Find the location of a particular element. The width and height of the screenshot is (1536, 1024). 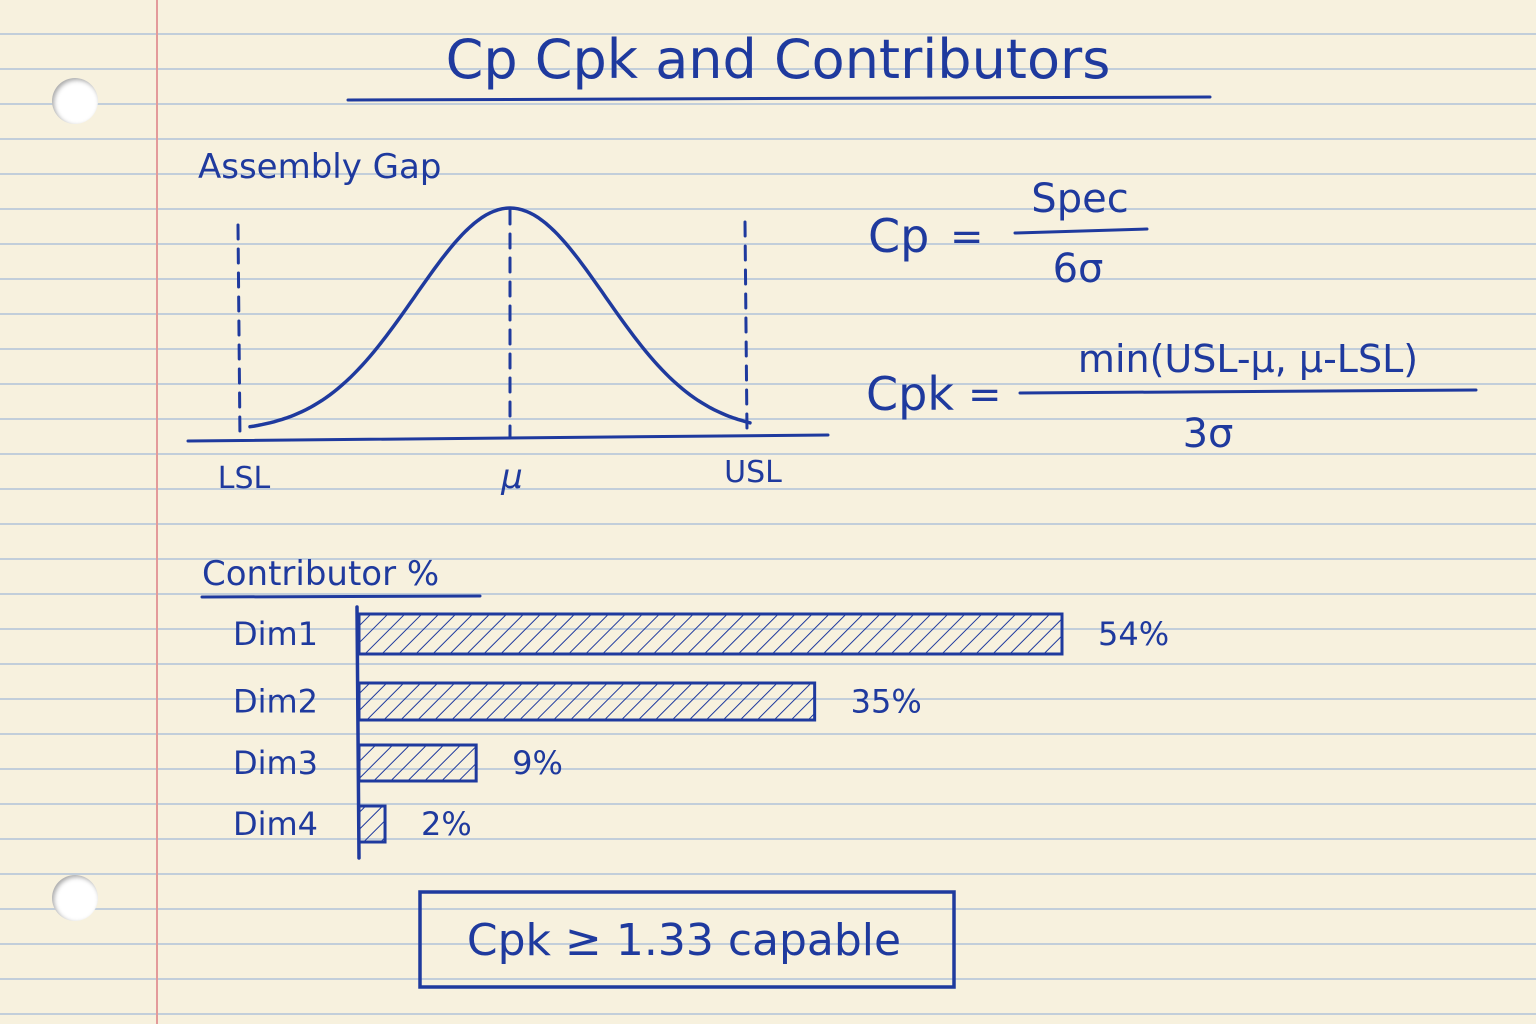

bar-label-dim2: Dim2 is located at coordinates (275, 702).